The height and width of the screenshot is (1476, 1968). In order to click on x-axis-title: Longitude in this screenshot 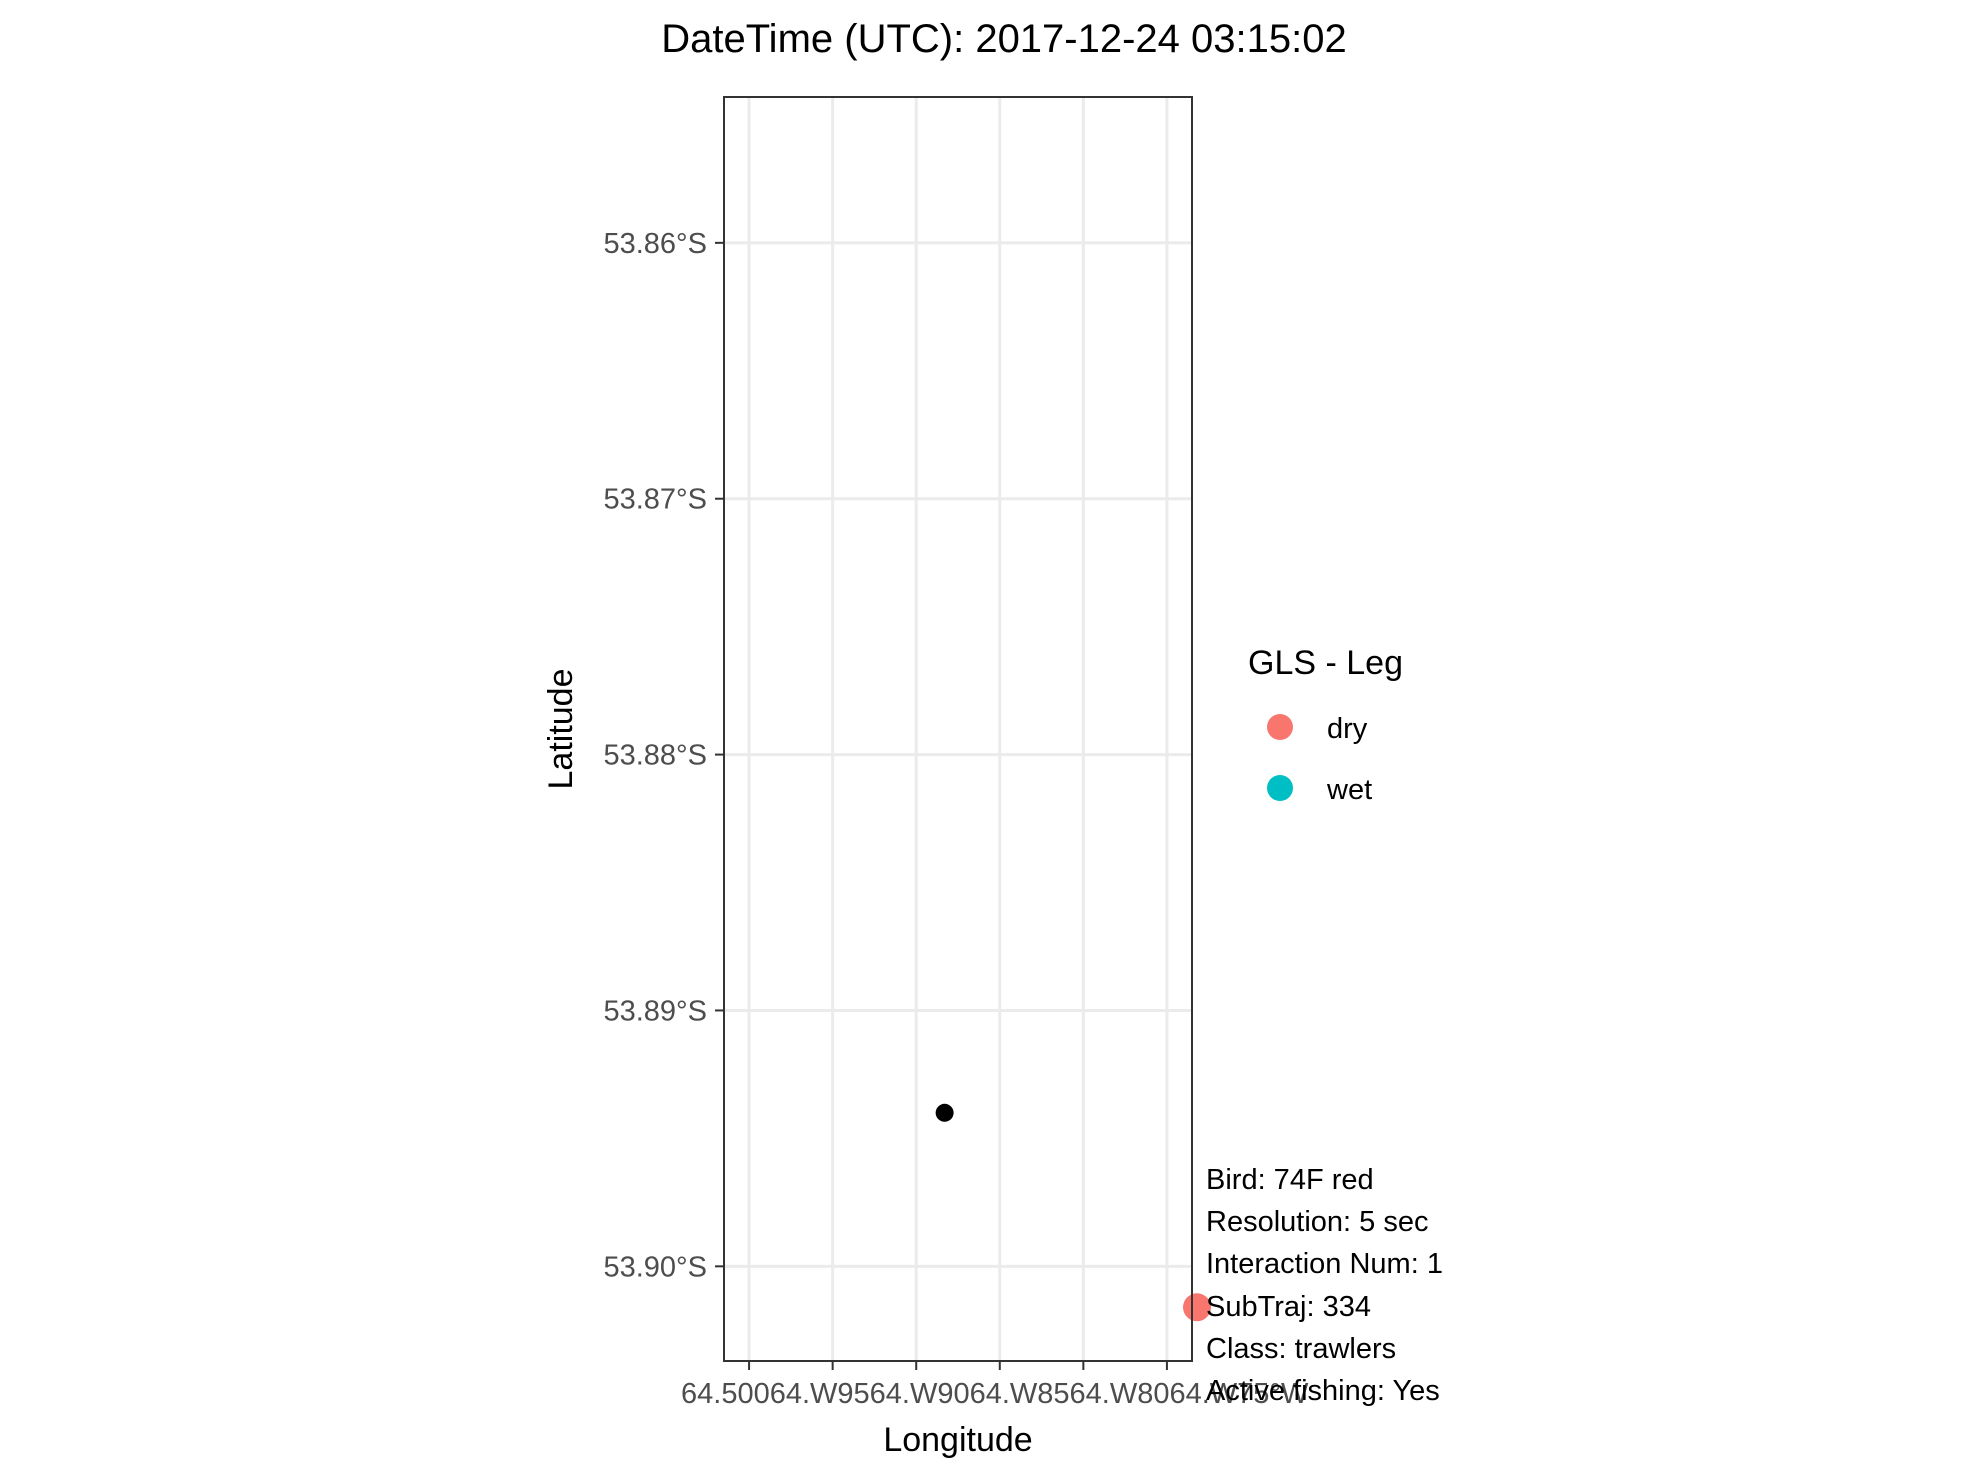, I will do `click(957, 1440)`.